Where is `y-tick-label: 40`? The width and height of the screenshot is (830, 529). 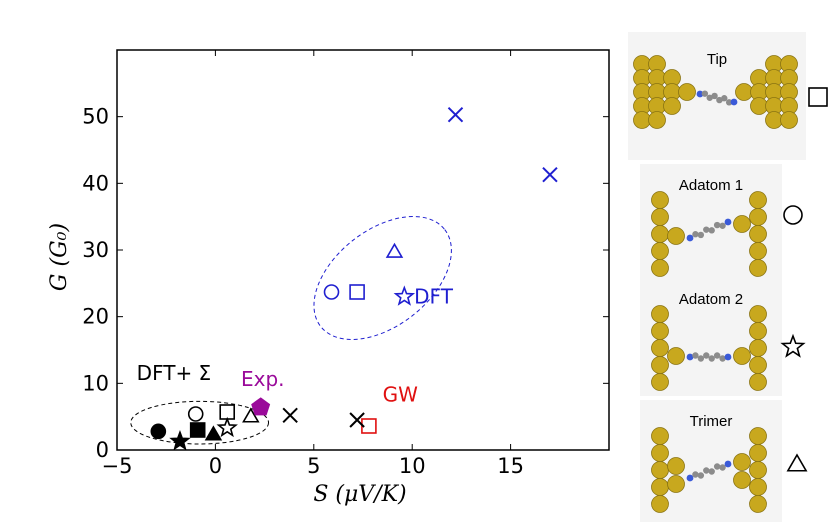 y-tick-label: 40 is located at coordinates (95, 183).